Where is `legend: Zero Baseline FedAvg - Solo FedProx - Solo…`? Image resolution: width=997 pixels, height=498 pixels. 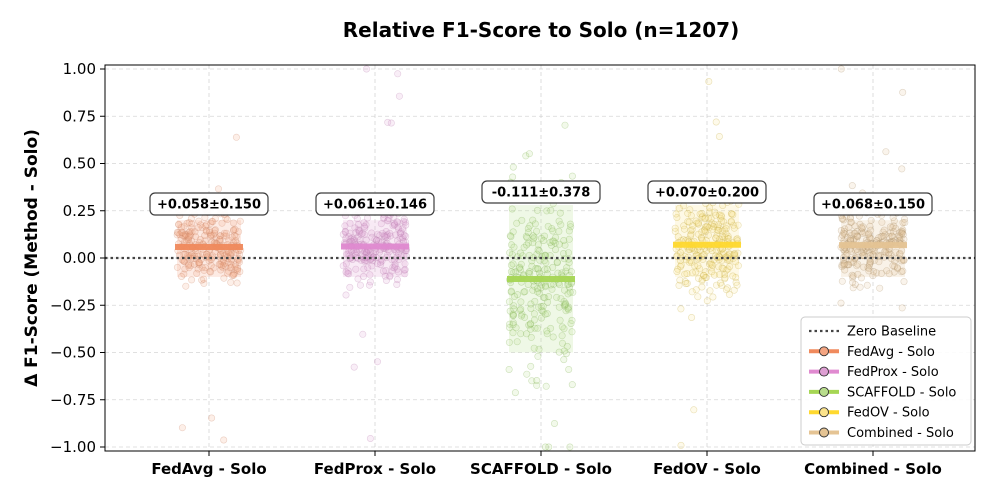
legend: Zero Baseline FedAvg - Solo FedProx - Solo… is located at coordinates (886, 381).